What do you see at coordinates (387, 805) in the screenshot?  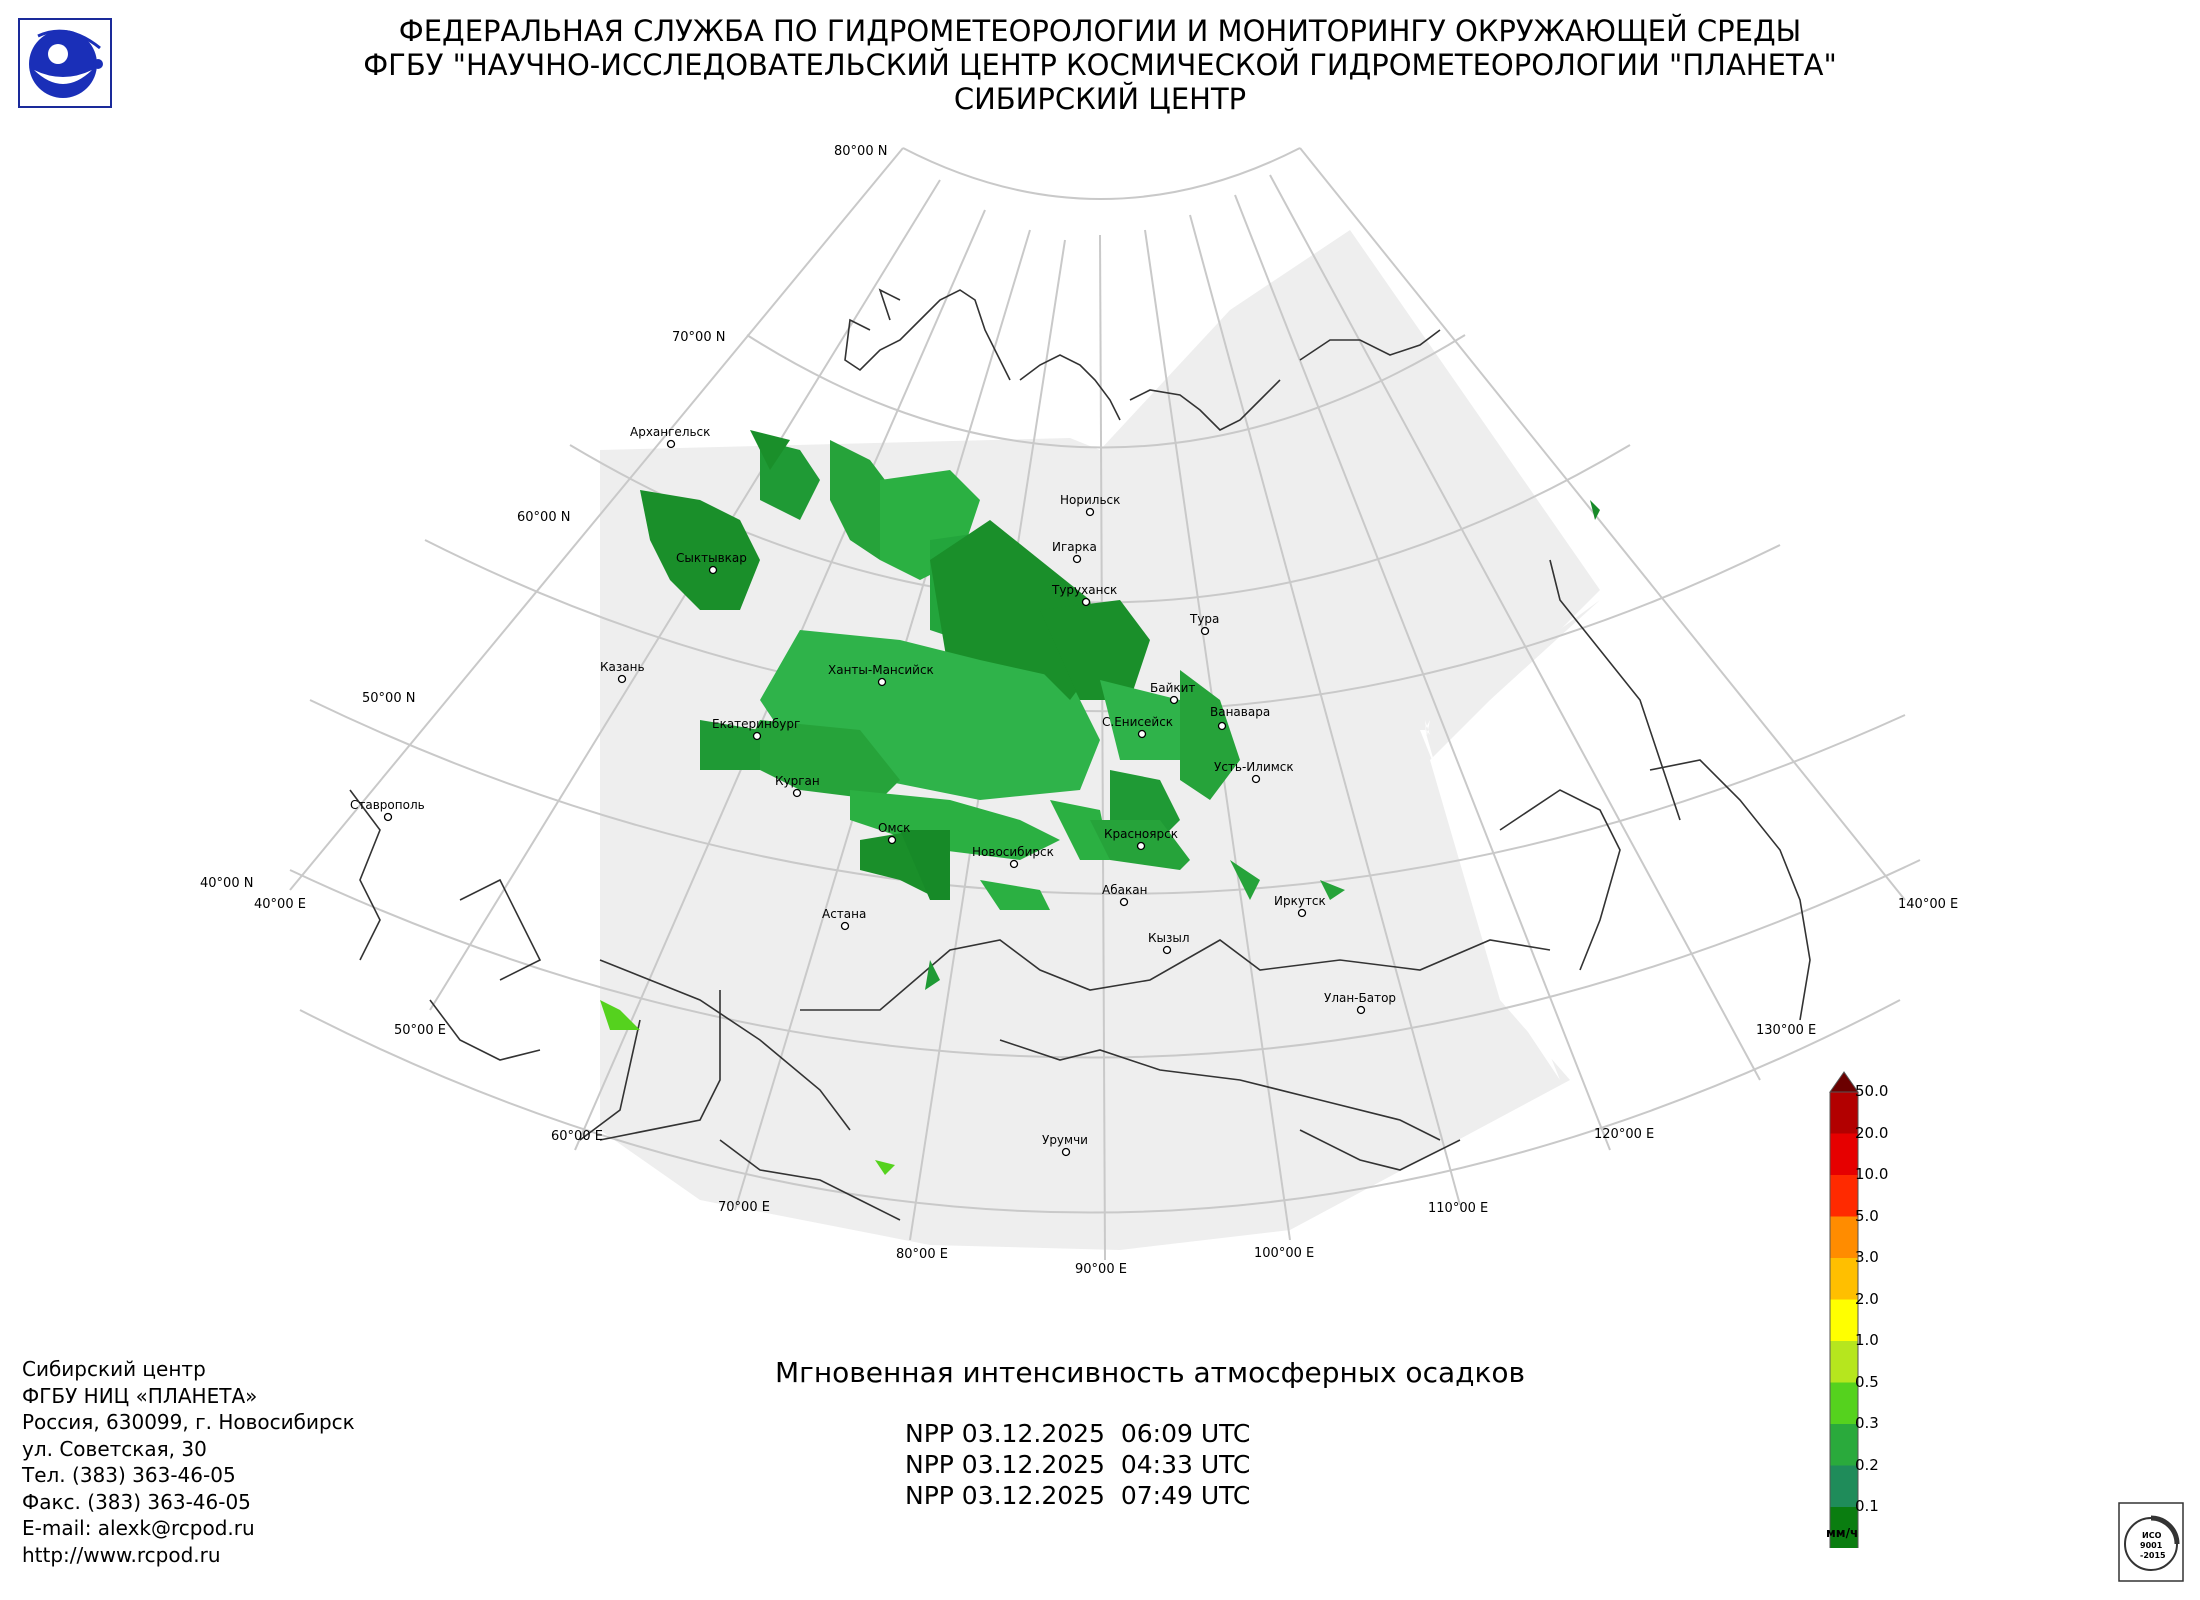 I see `city-stavropol: Ставрополь` at bounding box center [387, 805].